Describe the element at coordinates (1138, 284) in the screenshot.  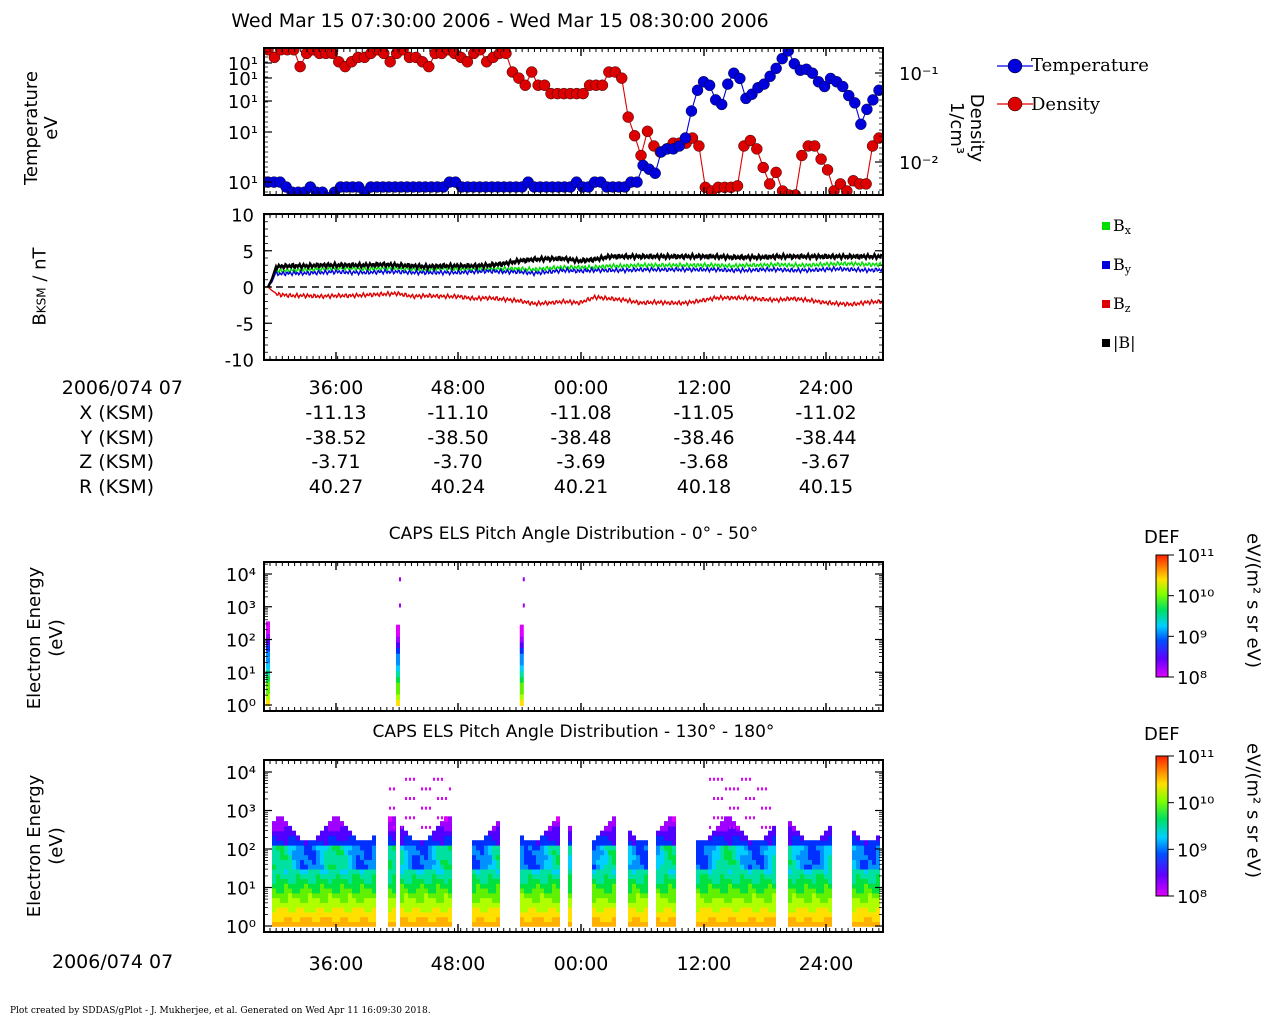
I see `magnetic-field-legend: Bx By Bz |B|` at that location.